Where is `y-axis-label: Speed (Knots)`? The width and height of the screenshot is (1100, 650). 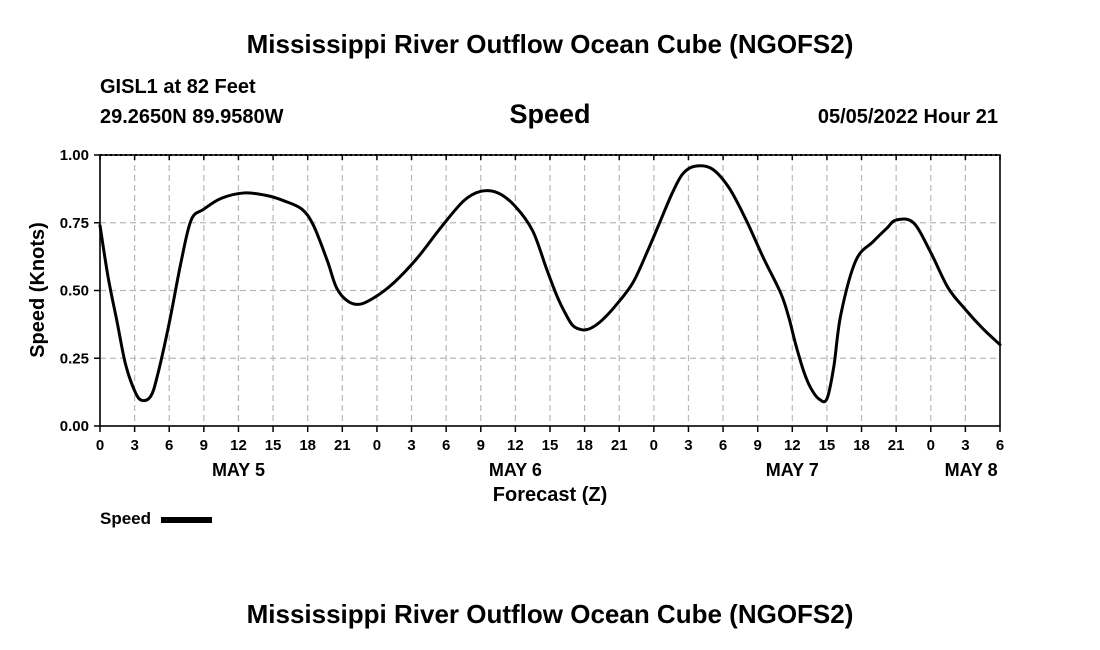 y-axis-label: Speed (Knots) is located at coordinates (38, 290).